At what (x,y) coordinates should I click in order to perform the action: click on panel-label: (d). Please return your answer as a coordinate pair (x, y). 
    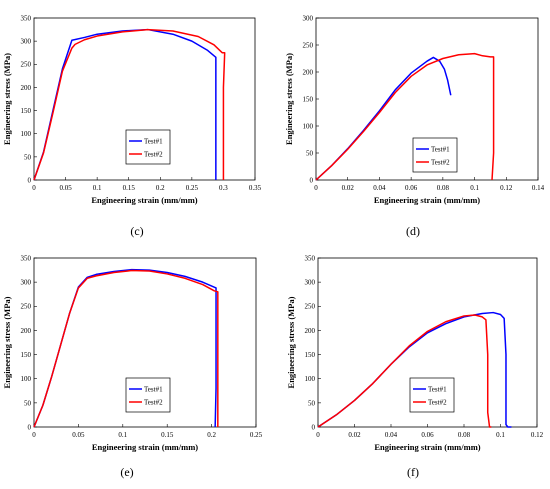
    Looking at the image, I should click on (413, 231).